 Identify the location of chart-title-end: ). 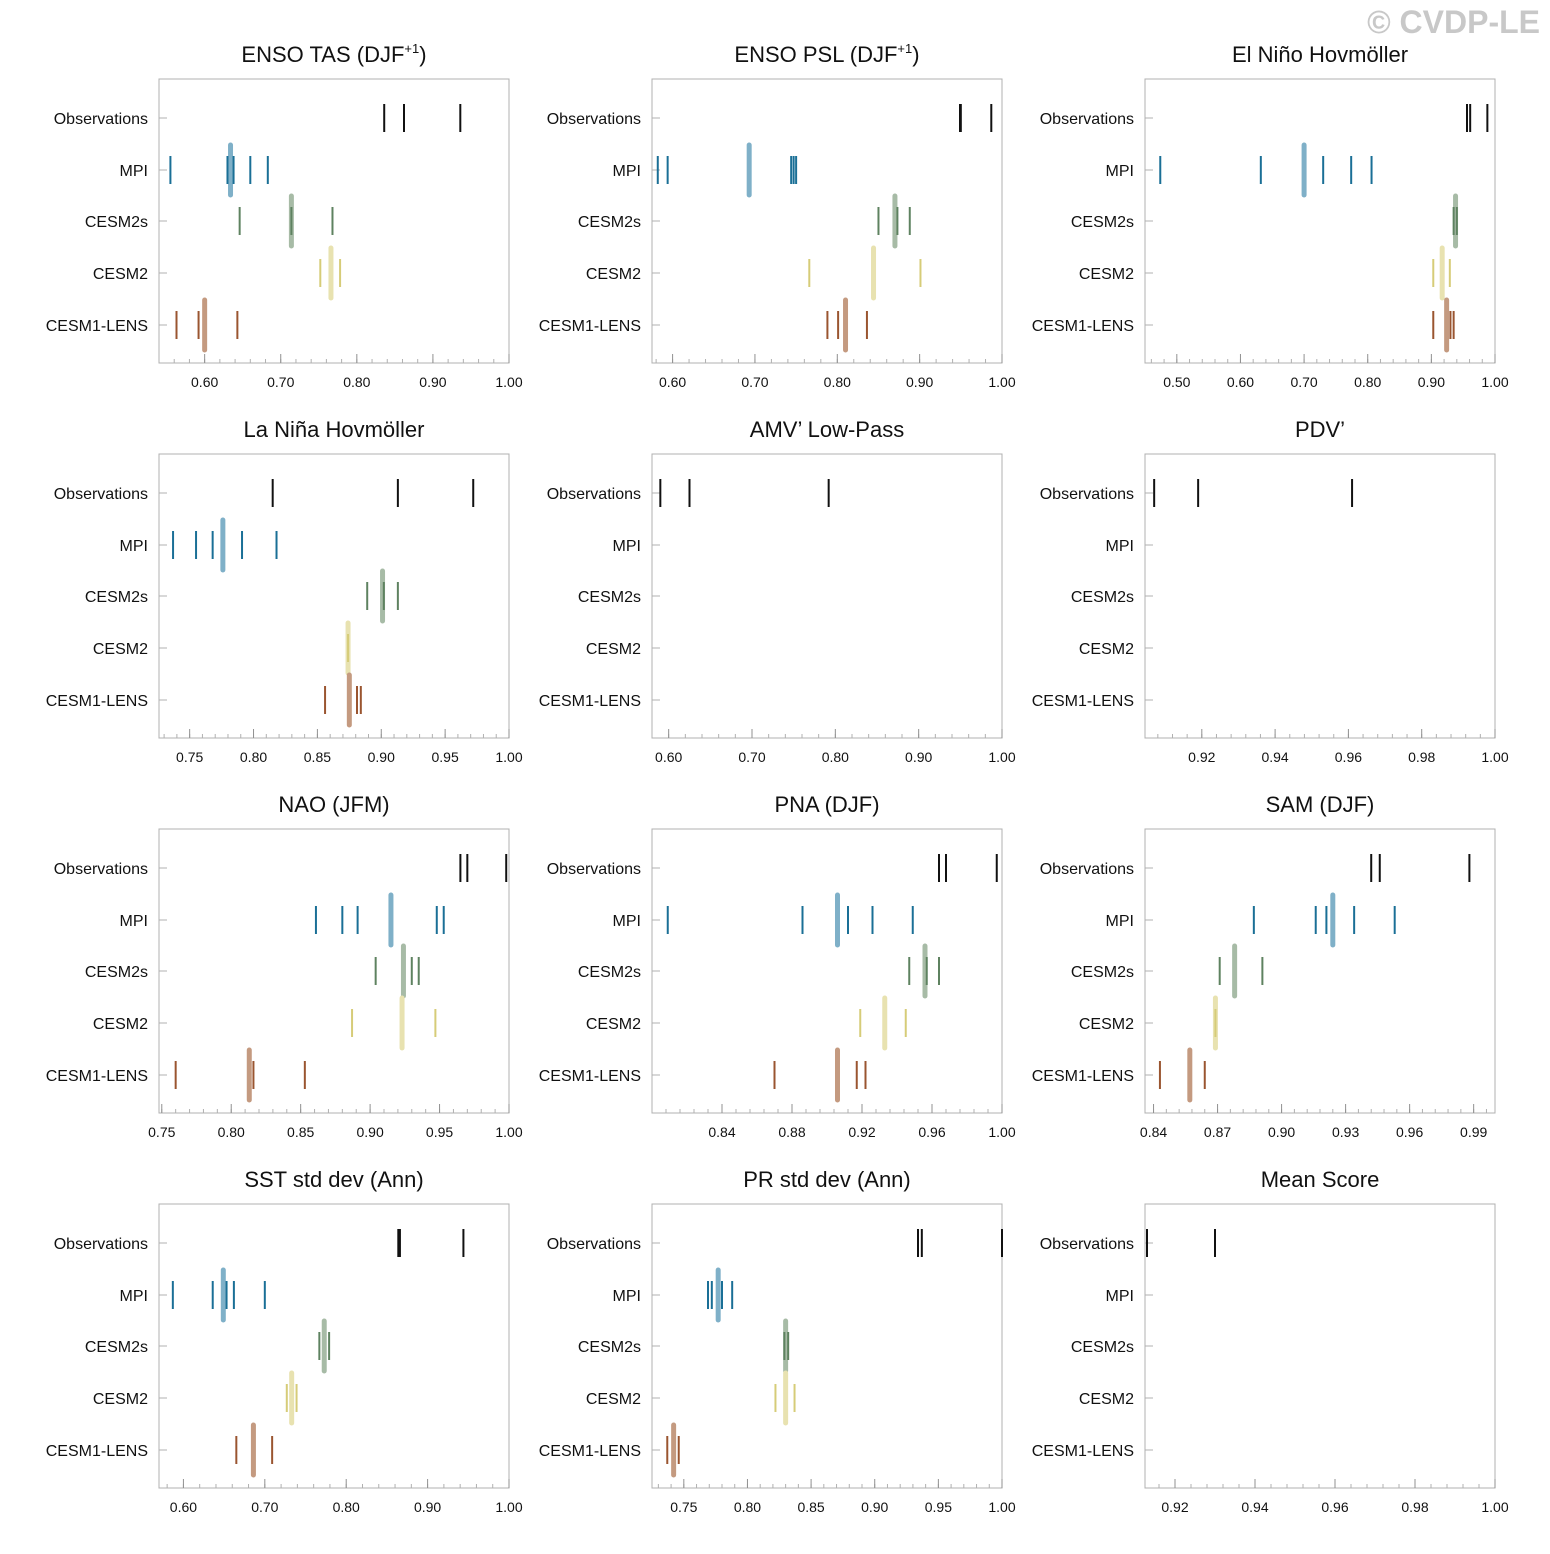
(915, 54).